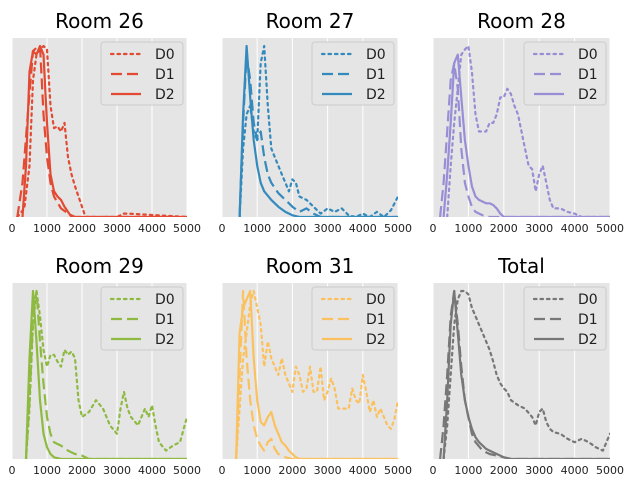  I want to click on chart-panel: 0 1000 2000 3000 4000 5000 Room 27 D0 D1 D2, so click(316, 122).